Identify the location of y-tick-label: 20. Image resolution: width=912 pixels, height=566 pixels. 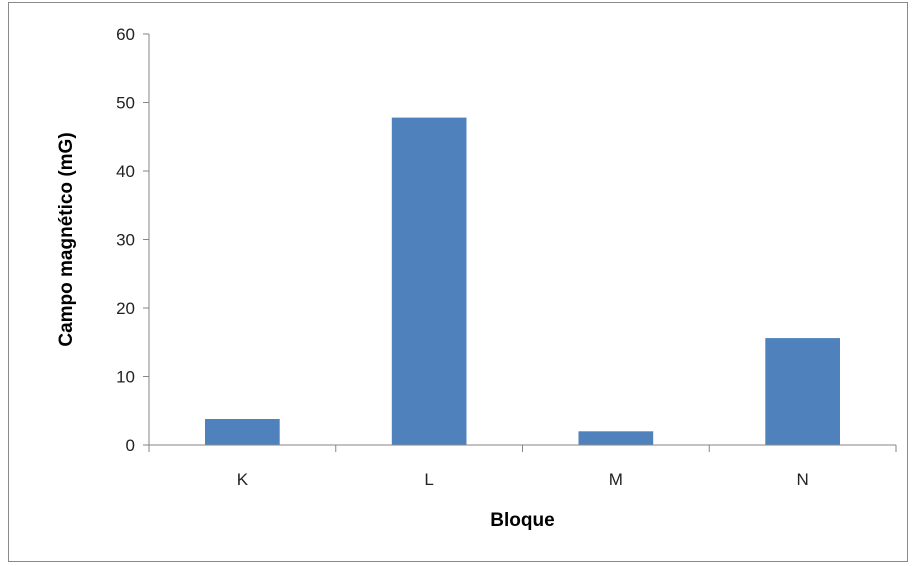
(125, 308).